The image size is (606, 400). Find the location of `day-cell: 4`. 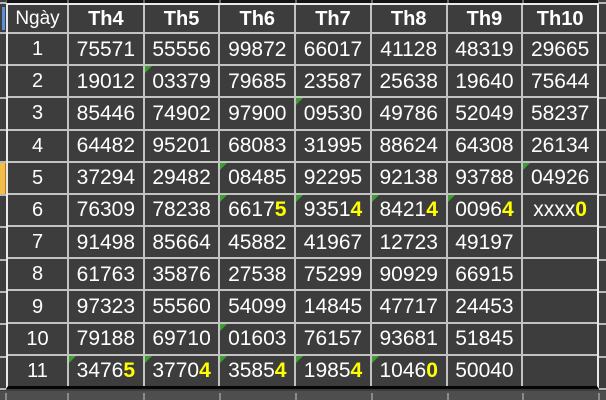

day-cell: 4 is located at coordinates (37, 145).